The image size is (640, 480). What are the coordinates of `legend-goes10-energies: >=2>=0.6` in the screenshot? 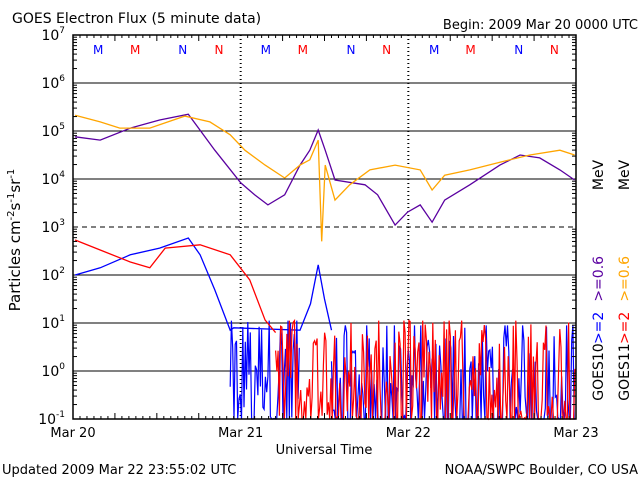 It's located at (599, 300).